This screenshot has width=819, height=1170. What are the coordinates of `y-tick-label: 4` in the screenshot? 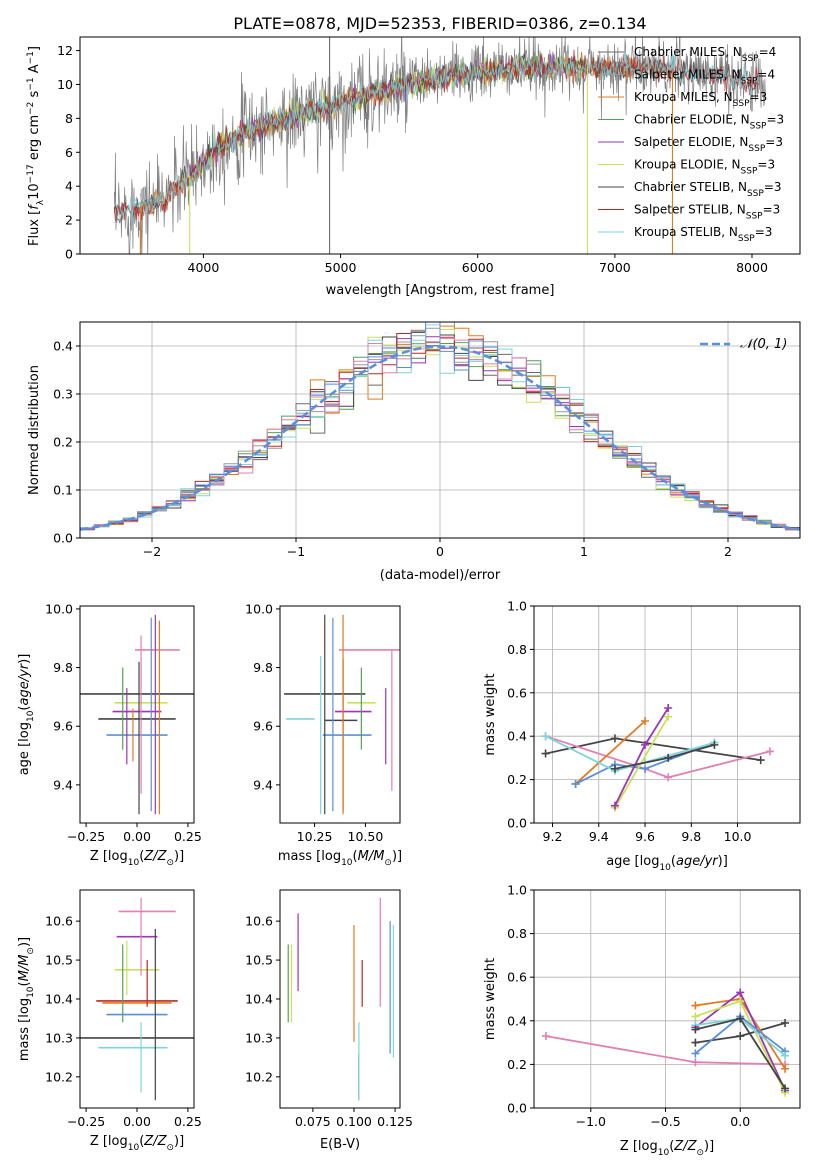 It's located at (69, 186).